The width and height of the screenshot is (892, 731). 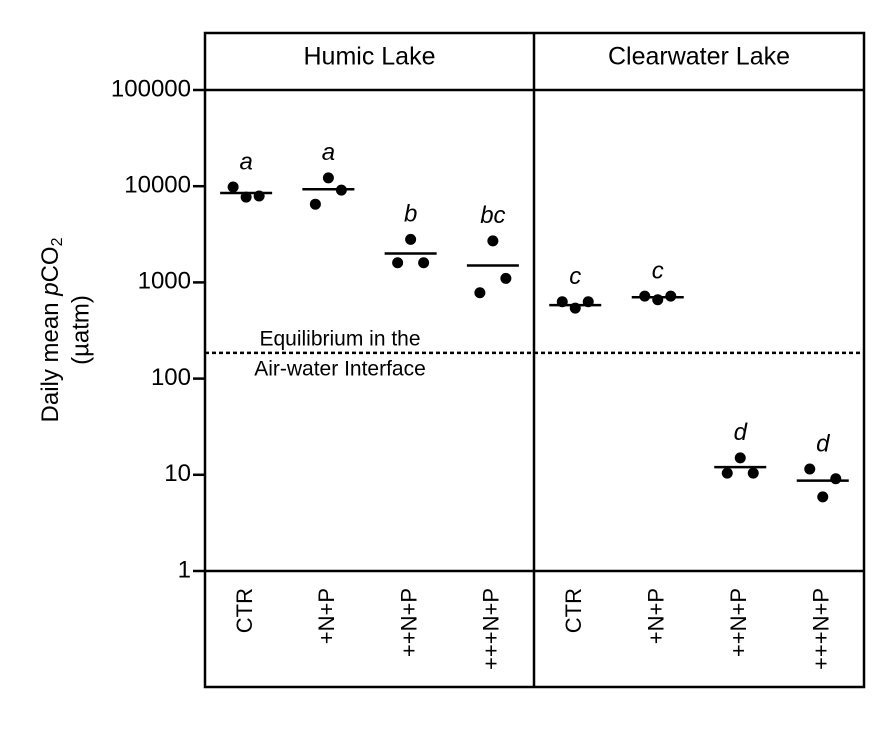 What do you see at coordinates (699, 57) in the screenshot?
I see `panel-title: Clearwater Lake` at bounding box center [699, 57].